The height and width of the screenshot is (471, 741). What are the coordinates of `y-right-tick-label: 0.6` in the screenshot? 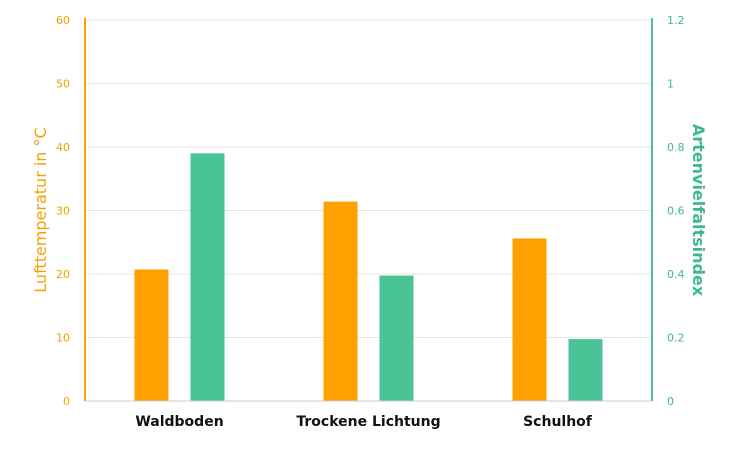 It's located at (676, 211).